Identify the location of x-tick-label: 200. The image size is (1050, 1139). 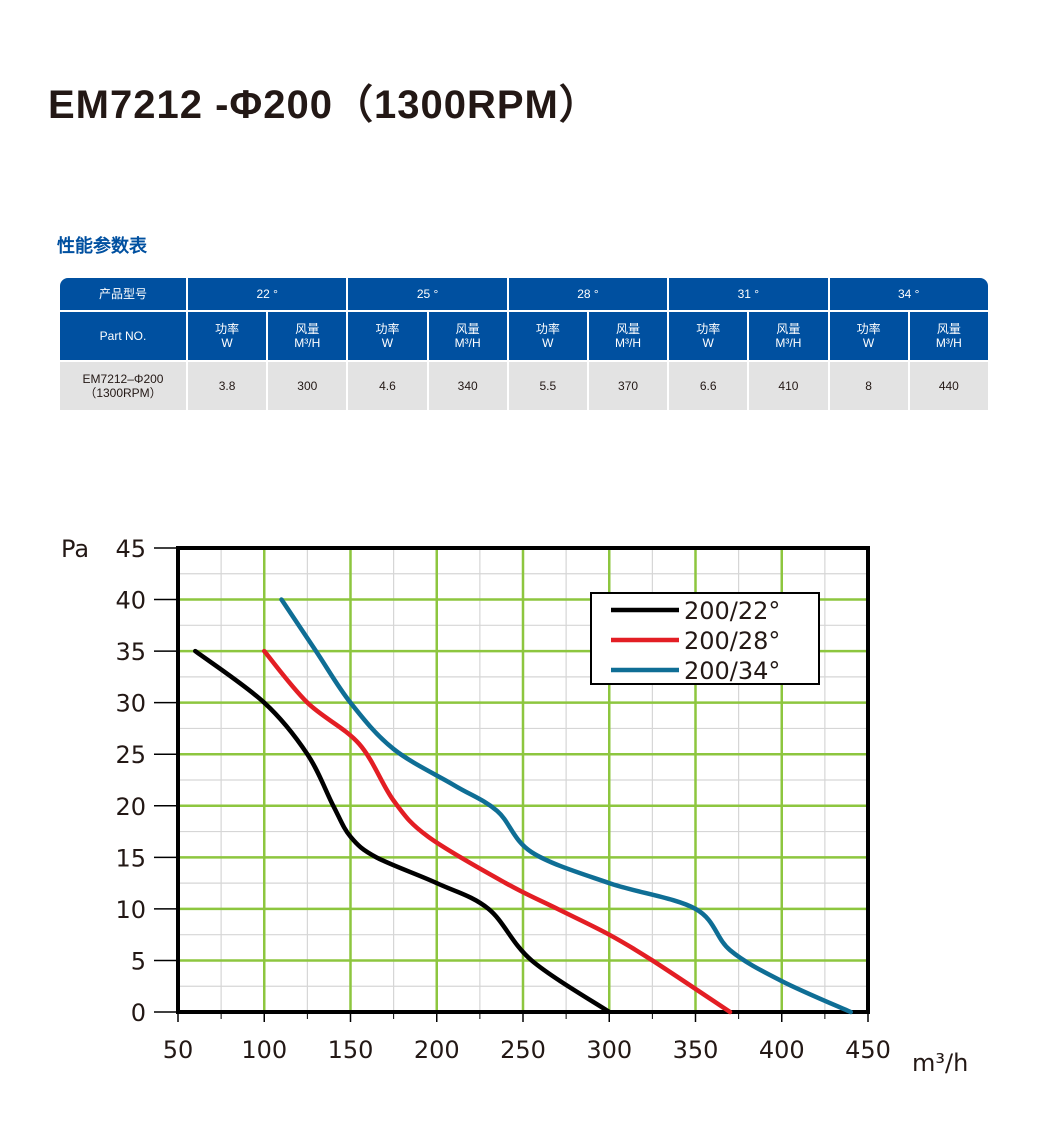
(437, 1050).